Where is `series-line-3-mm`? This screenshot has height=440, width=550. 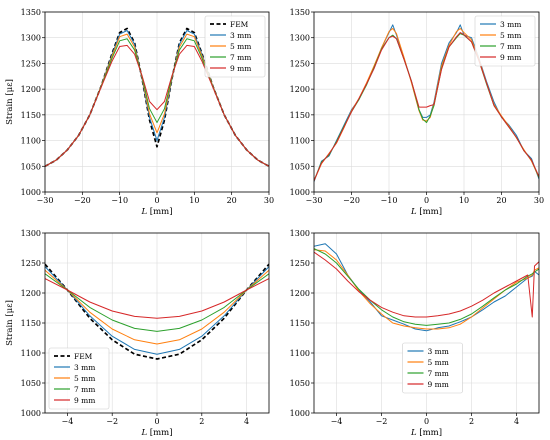
series-line-3-mm is located at coordinates (157, 310).